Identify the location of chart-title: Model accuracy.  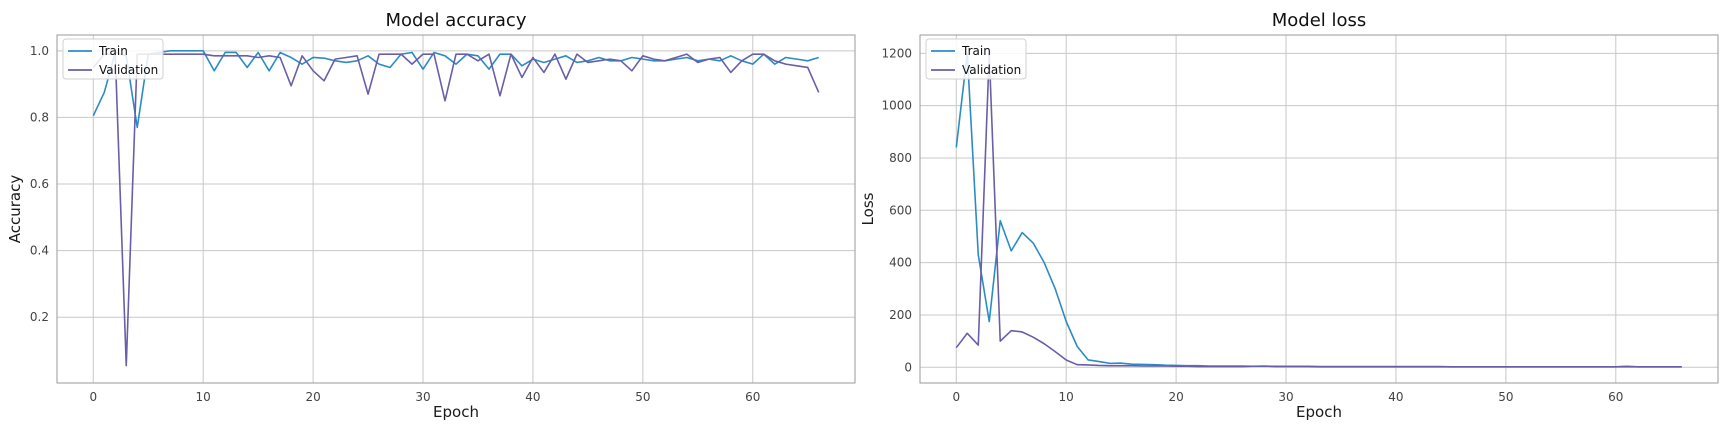
(456, 20).